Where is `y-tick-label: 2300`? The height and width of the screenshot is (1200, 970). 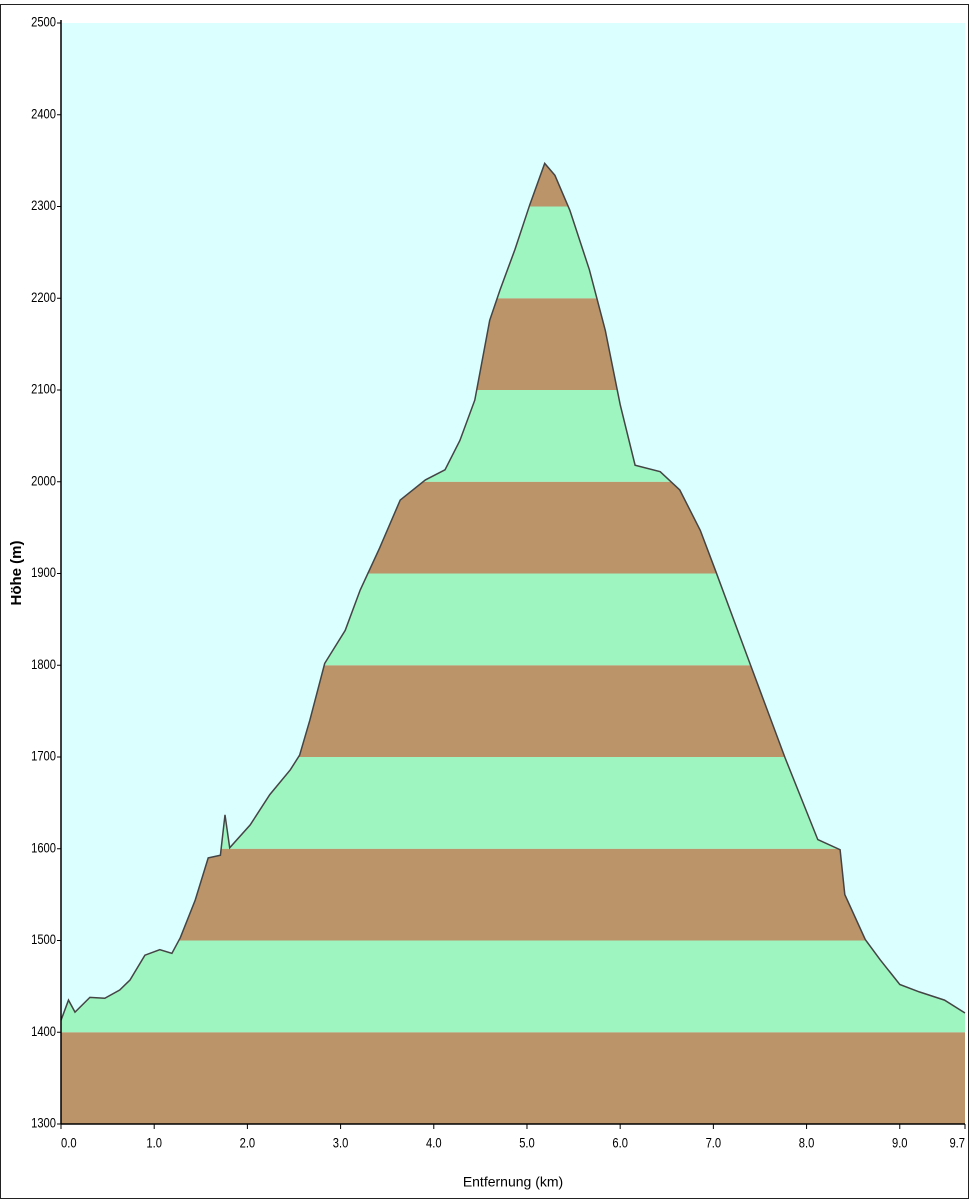
y-tick-label: 2300 is located at coordinates (43, 205).